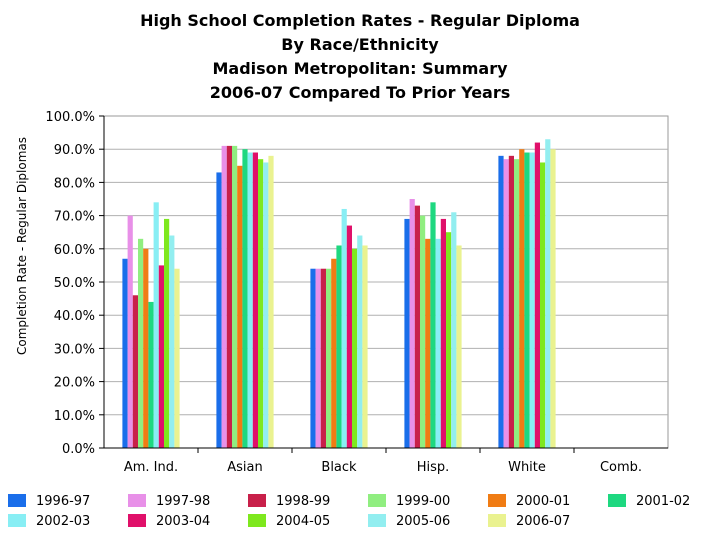 The image size is (720, 540). I want to click on legend-item: 2006-07, so click(529, 521).